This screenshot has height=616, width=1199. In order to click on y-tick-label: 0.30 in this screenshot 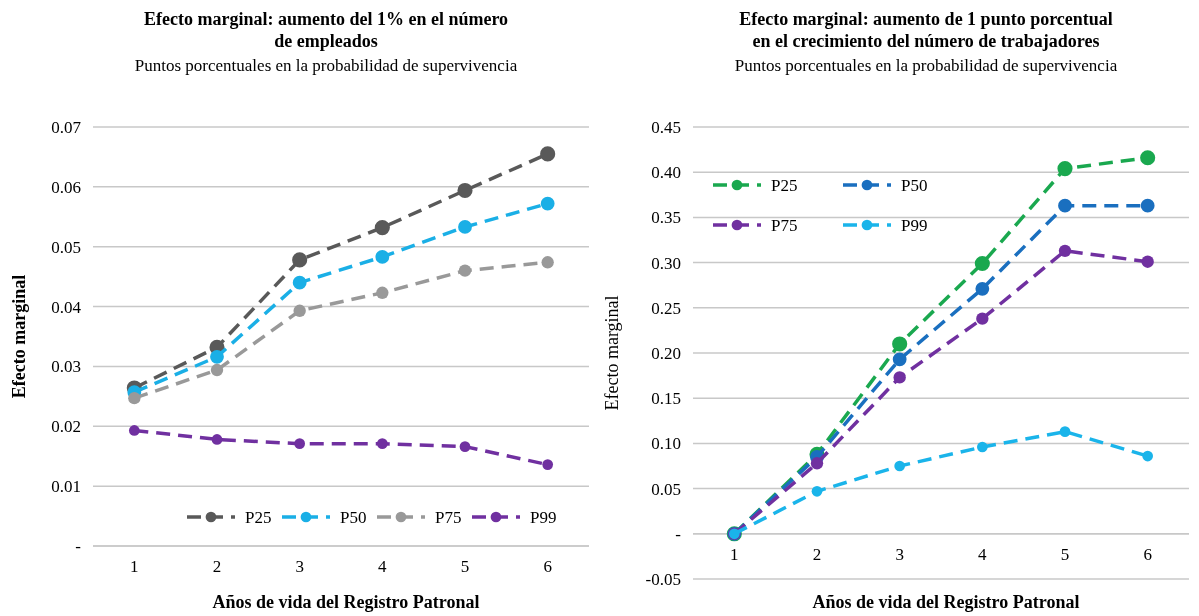, I will do `click(666, 263)`.